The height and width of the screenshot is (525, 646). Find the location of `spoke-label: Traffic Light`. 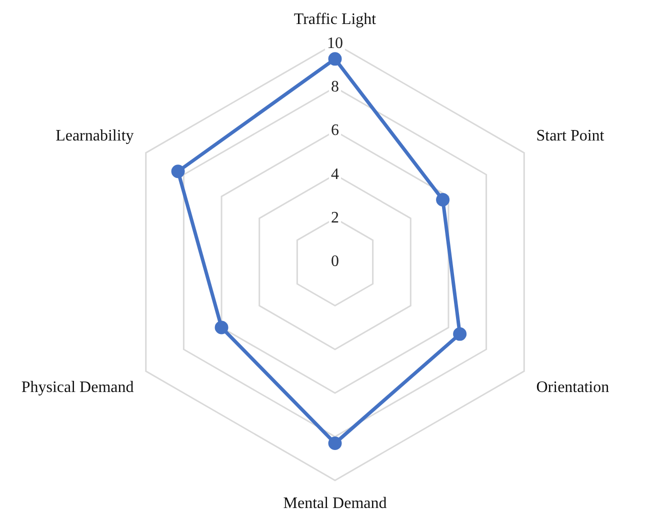

spoke-label: Traffic Light is located at coordinates (335, 19).